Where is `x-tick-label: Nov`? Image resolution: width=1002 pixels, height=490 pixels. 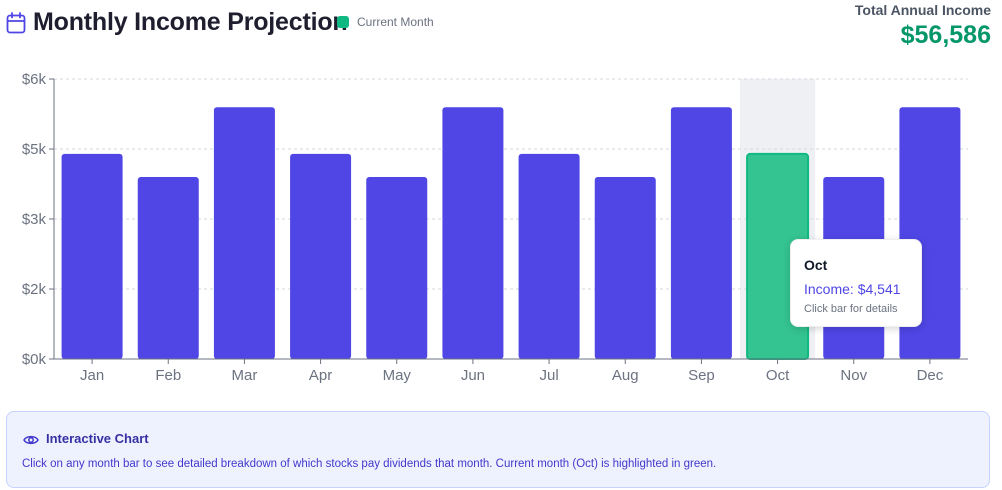
x-tick-label: Nov is located at coordinates (853, 375).